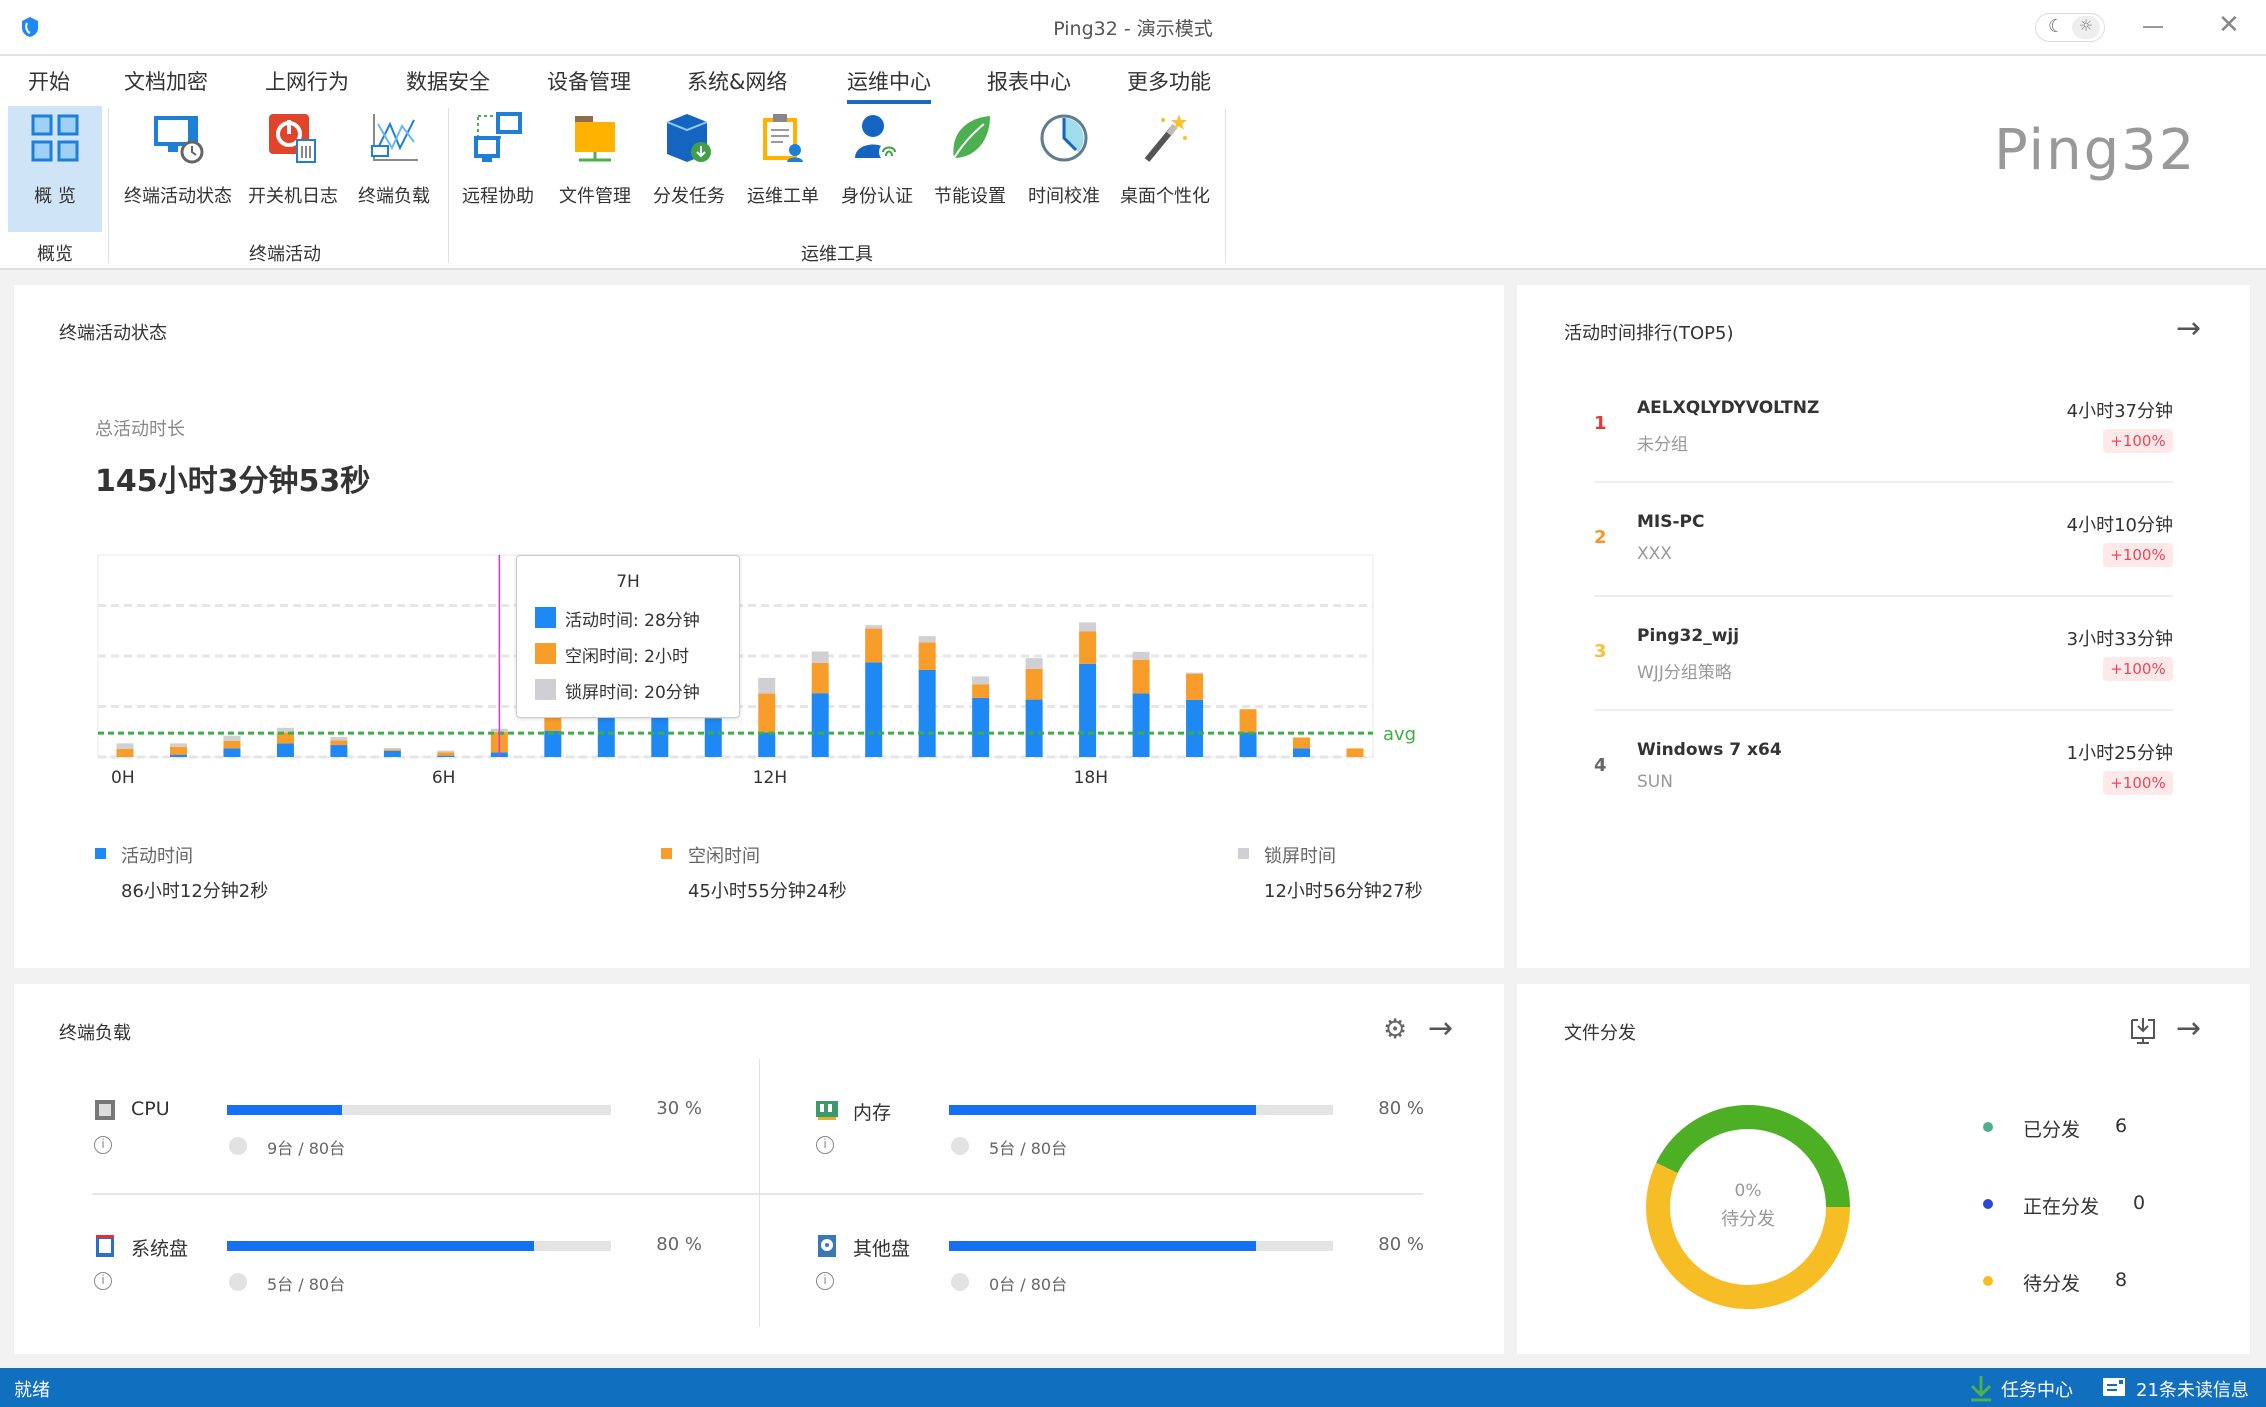 Image resolution: width=2266 pixels, height=1407 pixels. Describe the element at coordinates (448, 82) in the screenshot. I see `tab-data-security: 数据安全` at that location.